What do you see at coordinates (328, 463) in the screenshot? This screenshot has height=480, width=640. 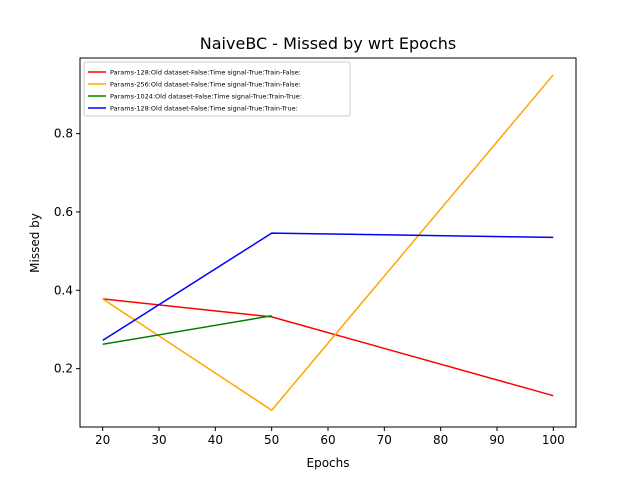 I see `x-axis-label: Epochs` at bounding box center [328, 463].